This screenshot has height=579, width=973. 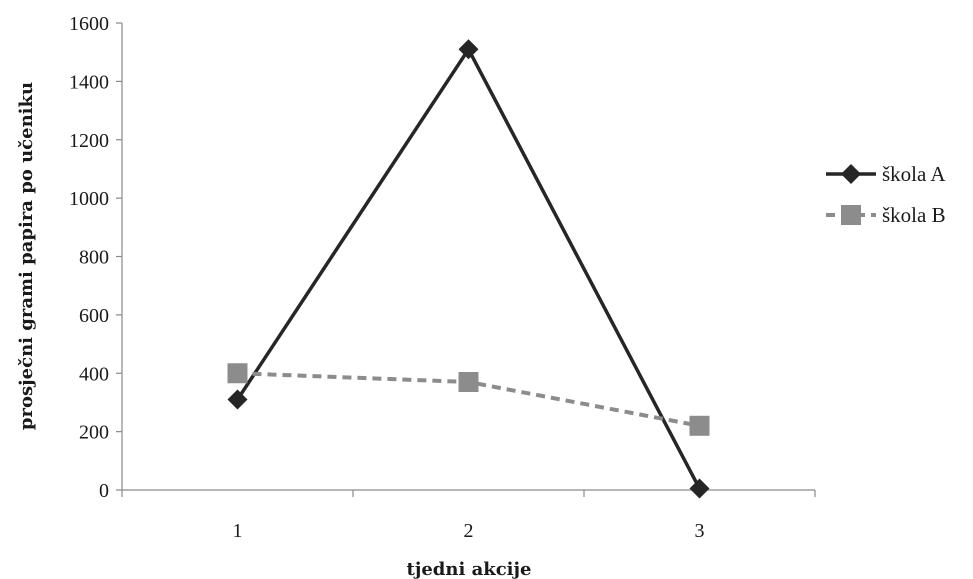 What do you see at coordinates (104, 491) in the screenshot?
I see `y-tick-label: 0` at bounding box center [104, 491].